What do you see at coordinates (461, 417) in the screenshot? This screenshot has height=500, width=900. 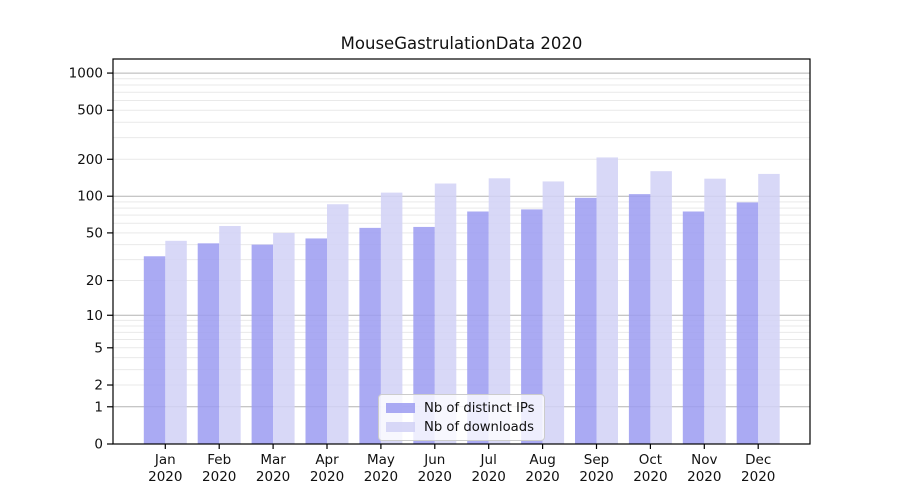 I see `legend: Nb of distinct IPs Nb of downloads` at bounding box center [461, 417].